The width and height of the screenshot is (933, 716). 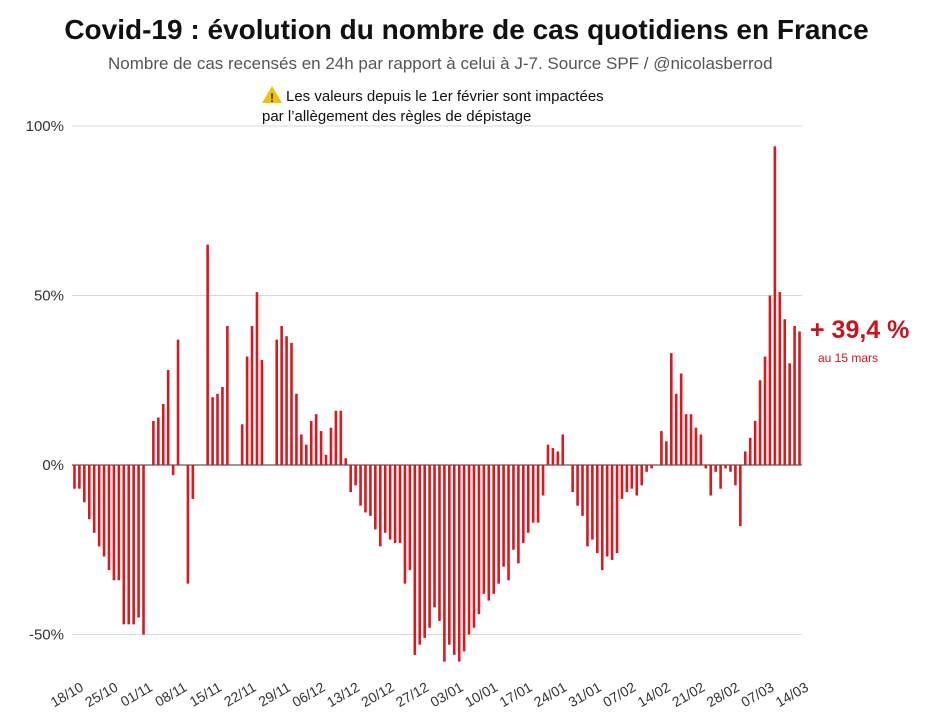 What do you see at coordinates (688, 694) in the screenshot?
I see `x-tick-label: 21/02` at bounding box center [688, 694].